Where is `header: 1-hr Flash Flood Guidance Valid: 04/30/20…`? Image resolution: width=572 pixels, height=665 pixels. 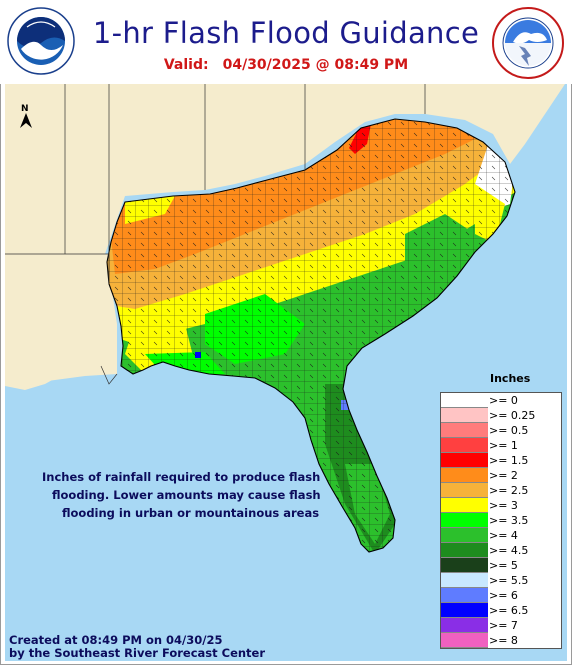
header: 1-hr Flash Flood Guidance Valid: 04/30/20… is located at coordinates (286, 42).